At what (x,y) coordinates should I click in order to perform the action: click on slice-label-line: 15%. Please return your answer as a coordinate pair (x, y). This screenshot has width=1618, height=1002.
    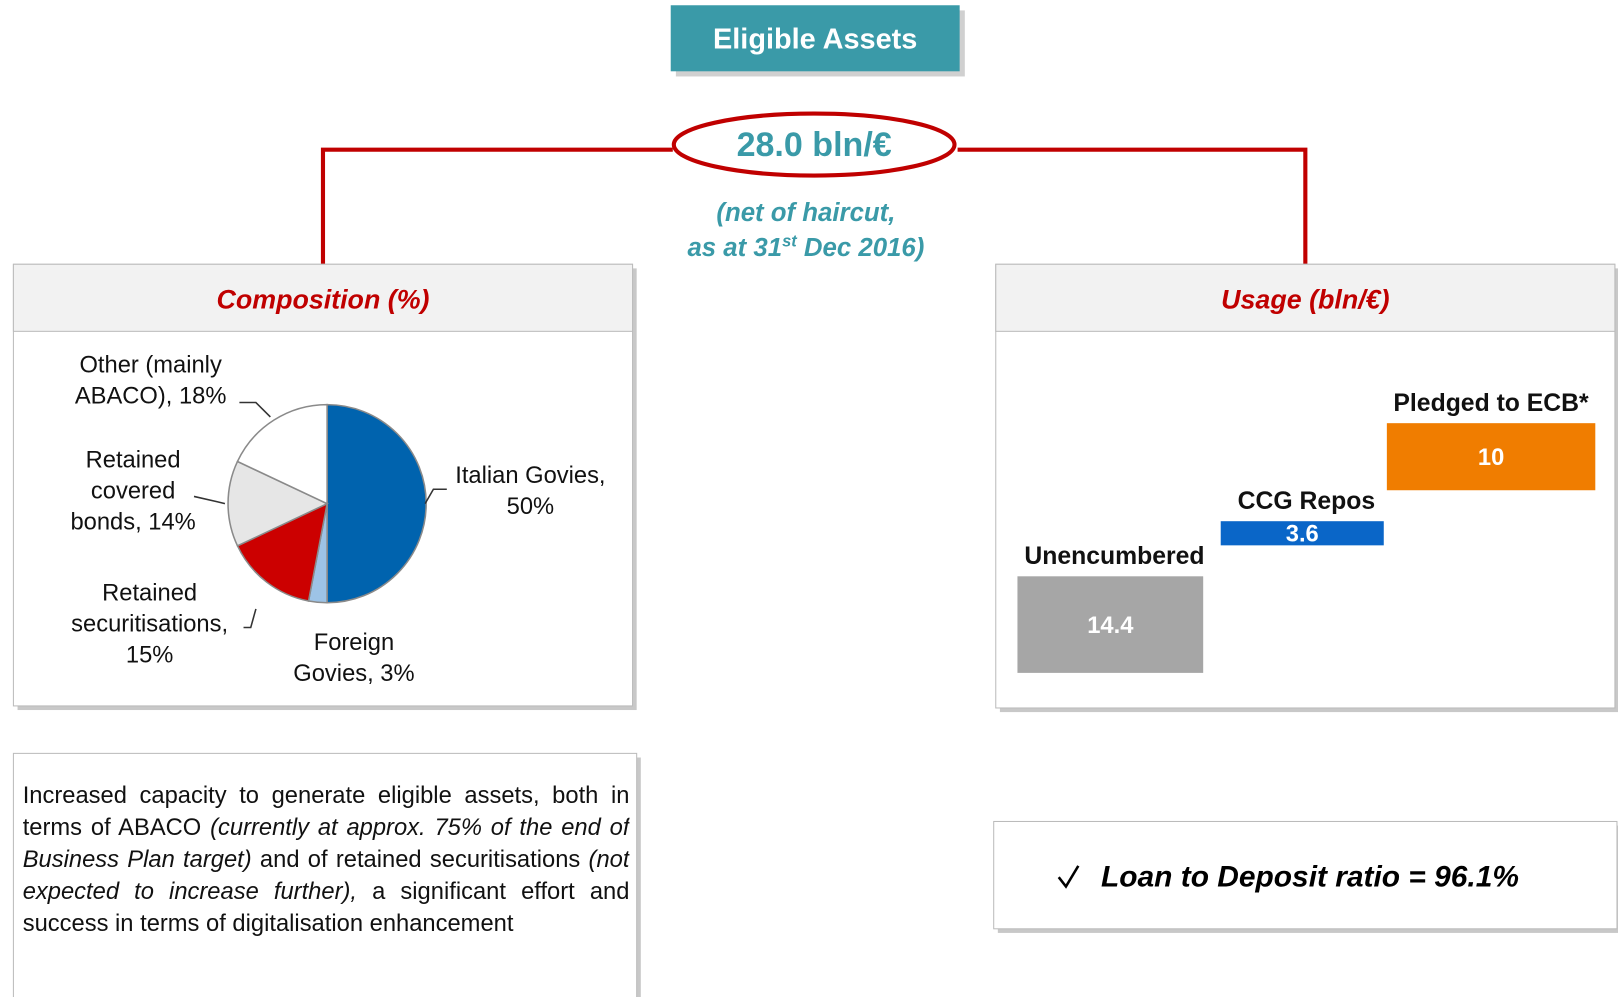
    Looking at the image, I should click on (149, 656).